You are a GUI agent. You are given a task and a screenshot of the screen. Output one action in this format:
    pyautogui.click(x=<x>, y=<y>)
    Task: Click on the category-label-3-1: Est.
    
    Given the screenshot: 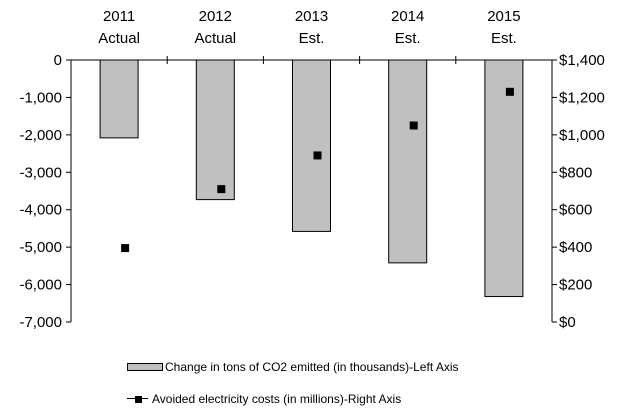 What is the action you would take?
    pyautogui.click(x=408, y=38)
    